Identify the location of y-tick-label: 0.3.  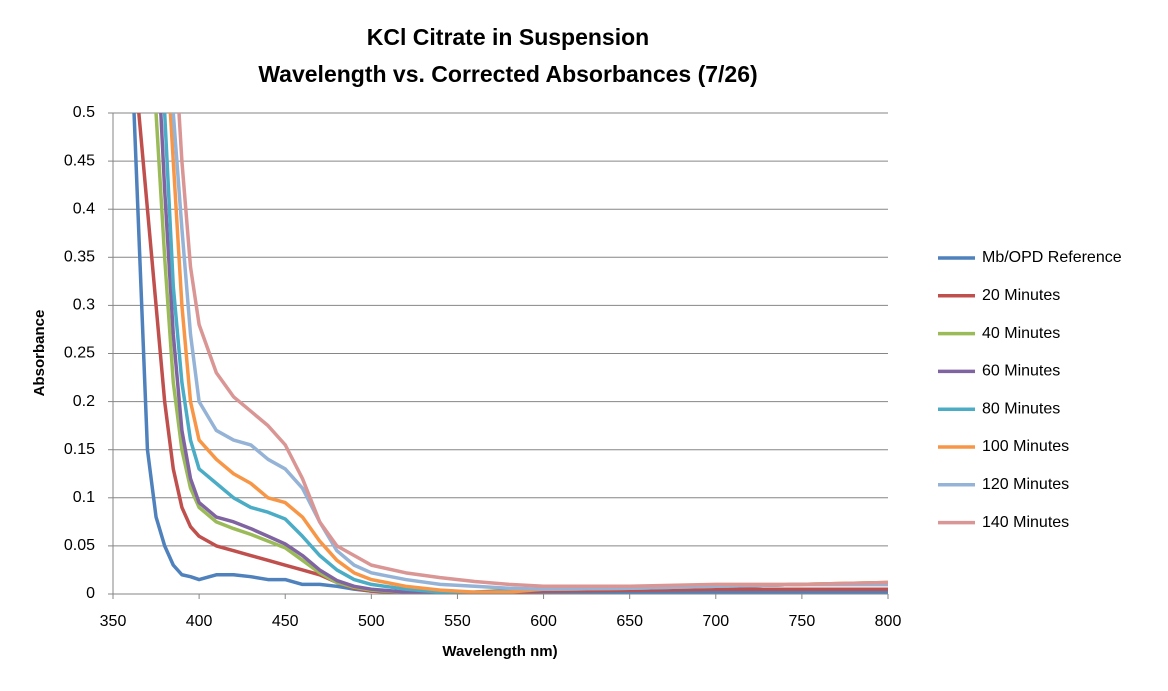
(84, 305).